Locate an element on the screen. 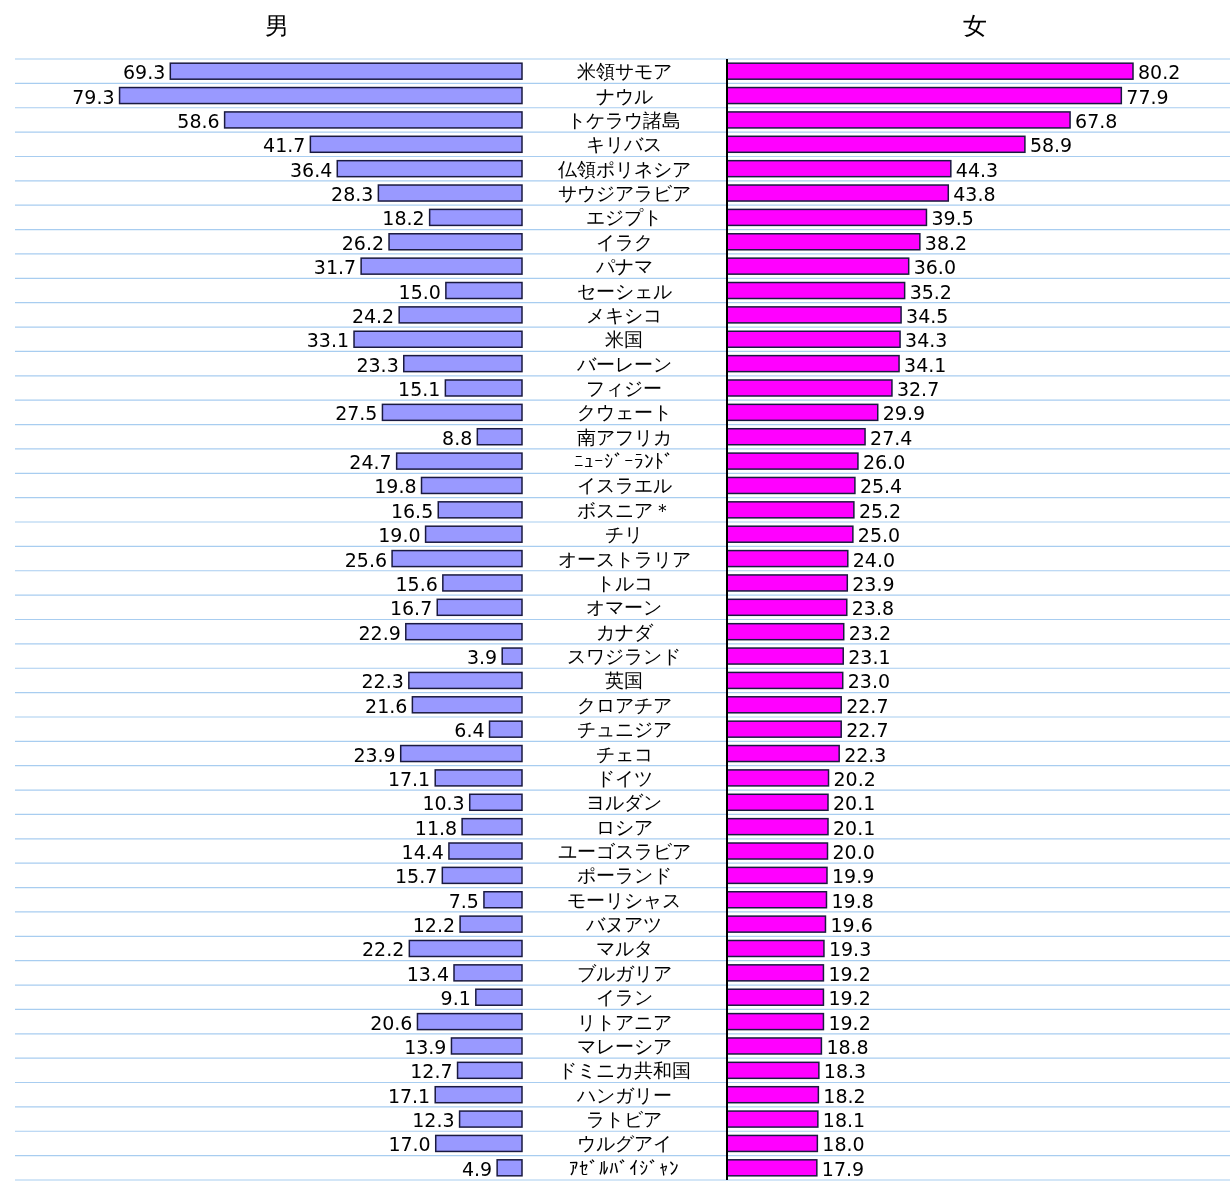 This screenshot has height=1185, width=1230. data-label: 18.0 is located at coordinates (843, 1144).